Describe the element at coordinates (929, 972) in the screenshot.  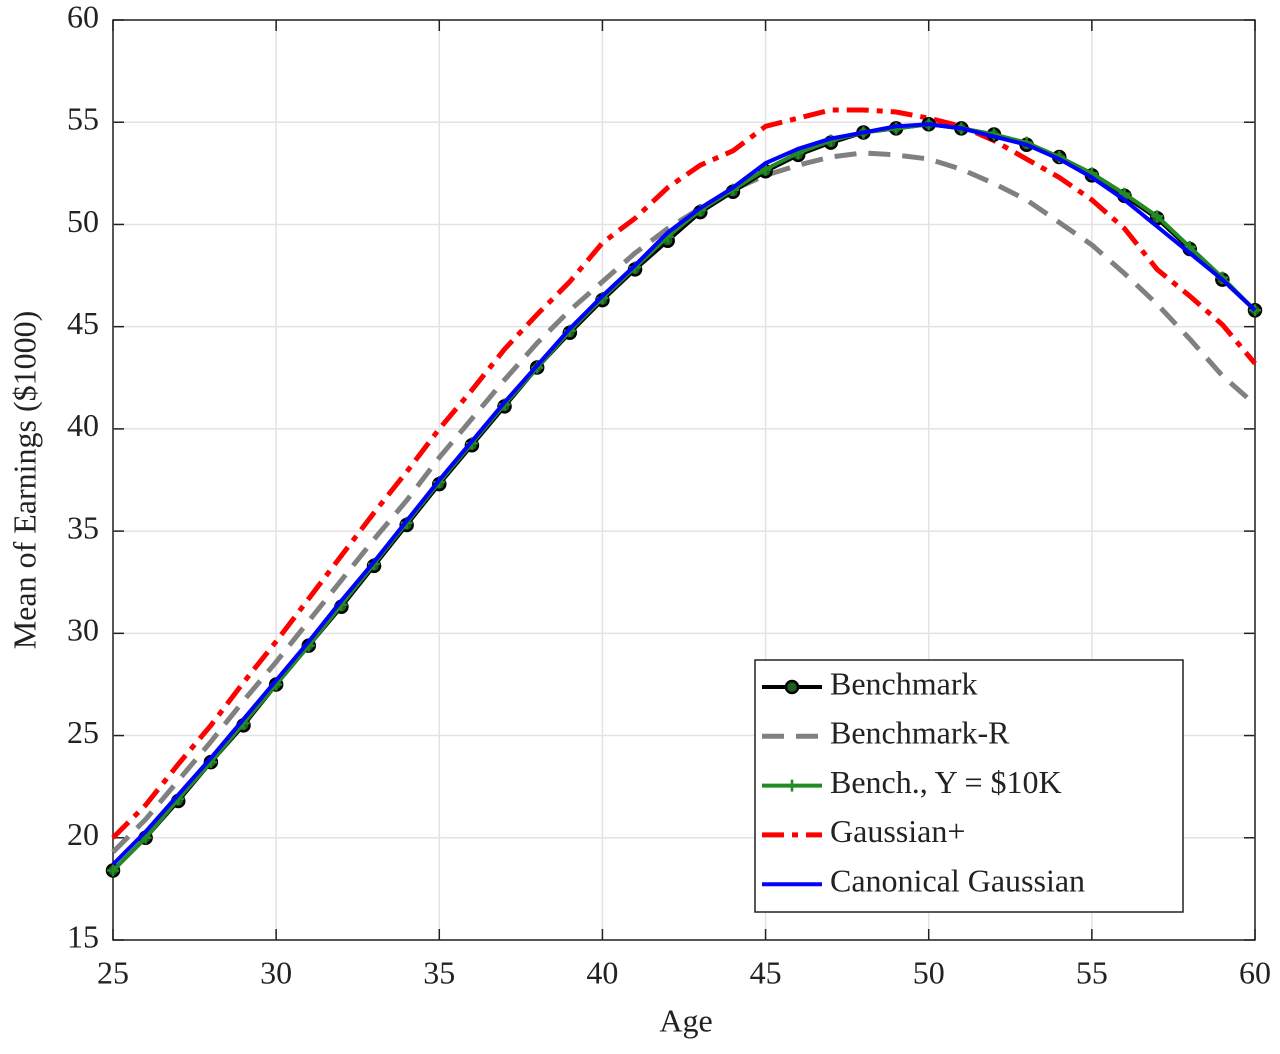
I see `x-tick-label: 50` at that location.